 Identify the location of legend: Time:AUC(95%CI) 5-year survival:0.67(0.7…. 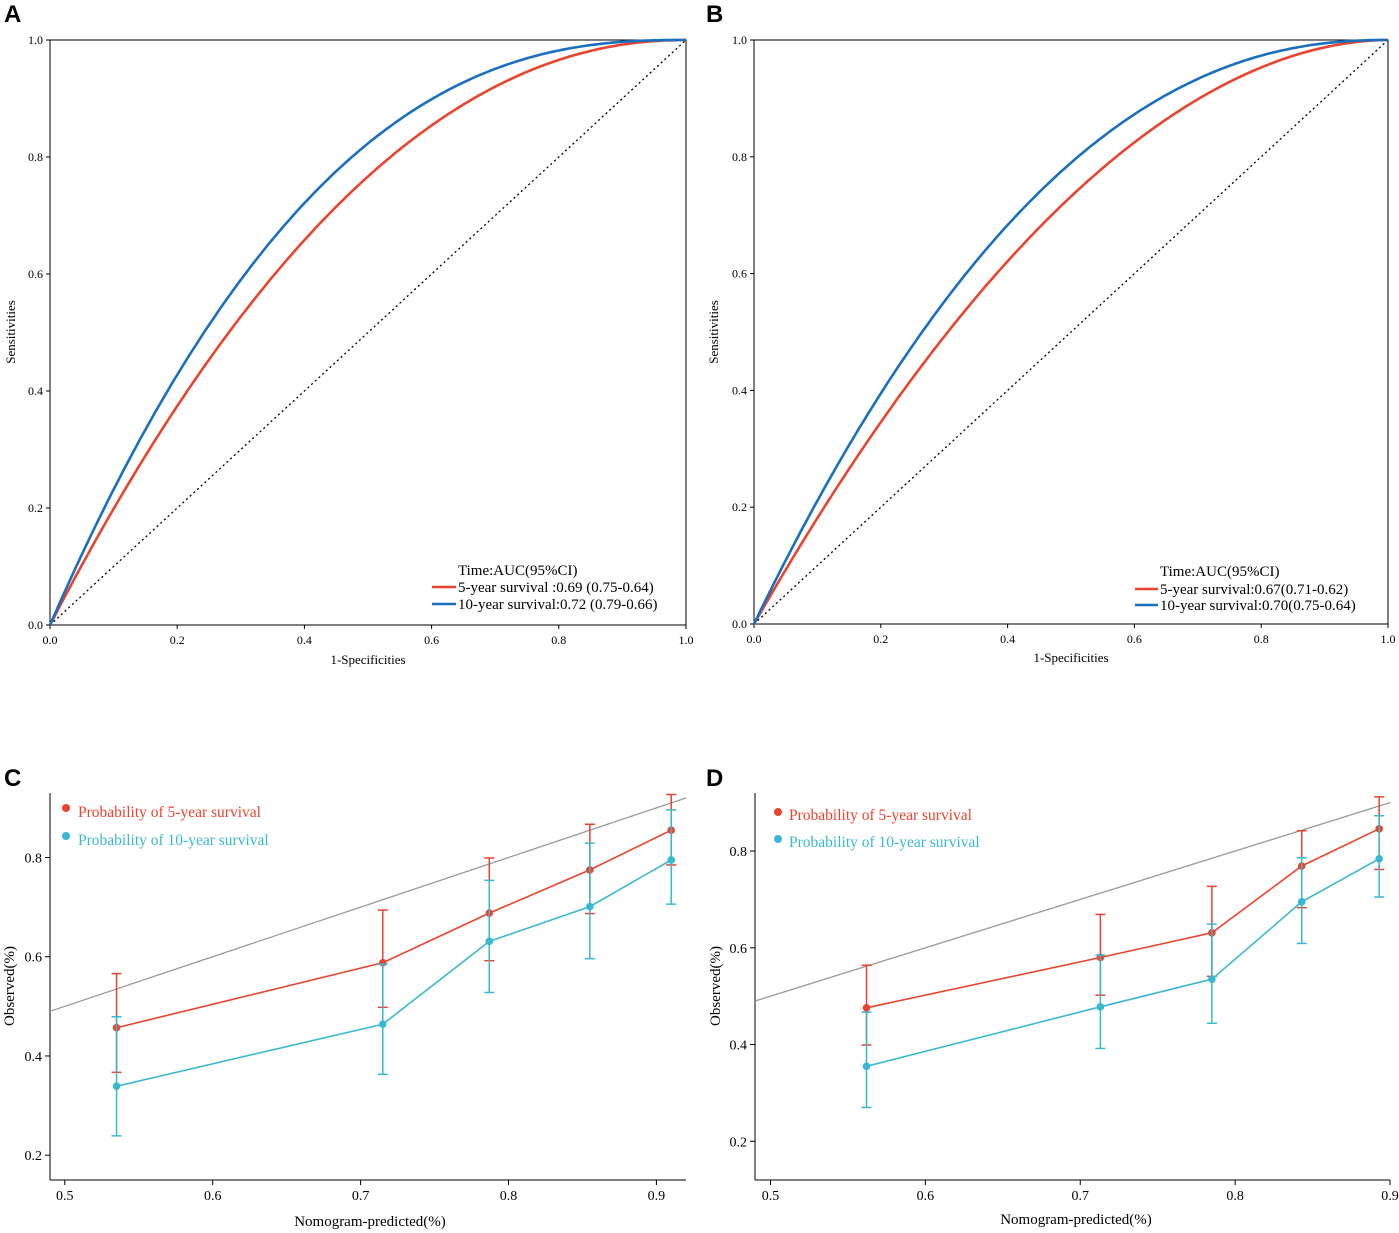
(1245, 589).